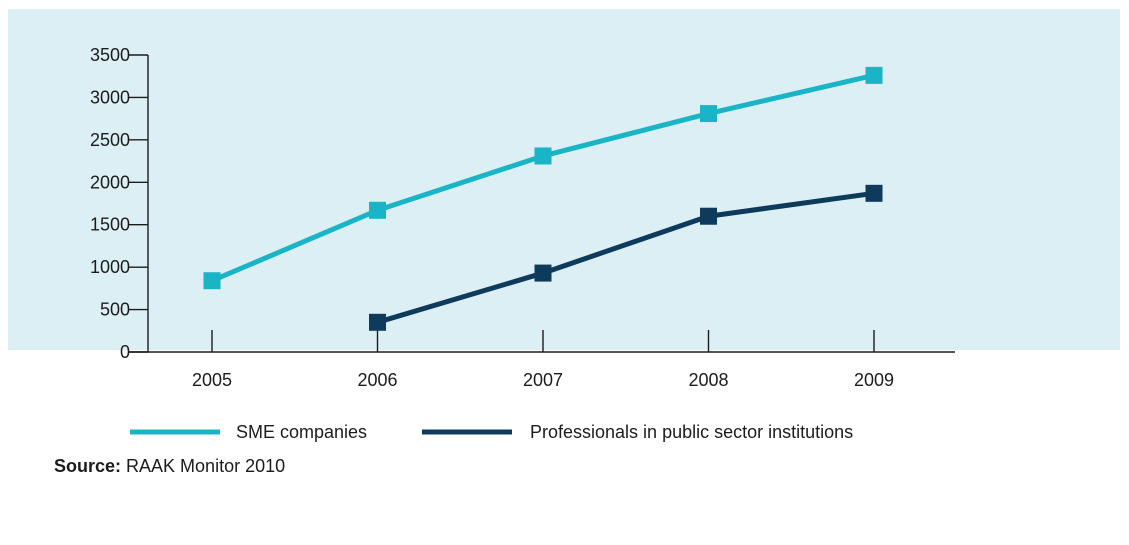 The width and height of the screenshot is (1129, 545). What do you see at coordinates (377, 380) in the screenshot?
I see `x-tick-label: 2006` at bounding box center [377, 380].